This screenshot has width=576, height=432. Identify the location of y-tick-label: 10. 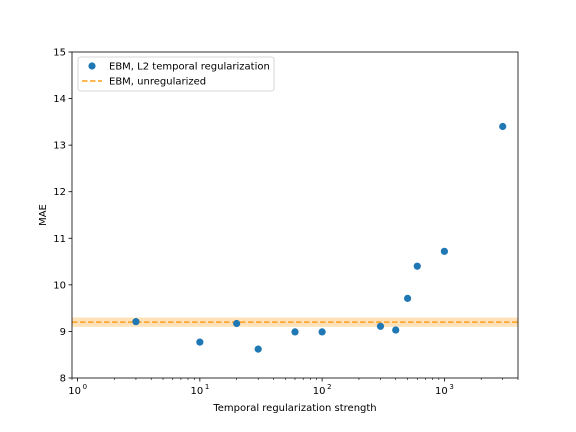
(59, 285).